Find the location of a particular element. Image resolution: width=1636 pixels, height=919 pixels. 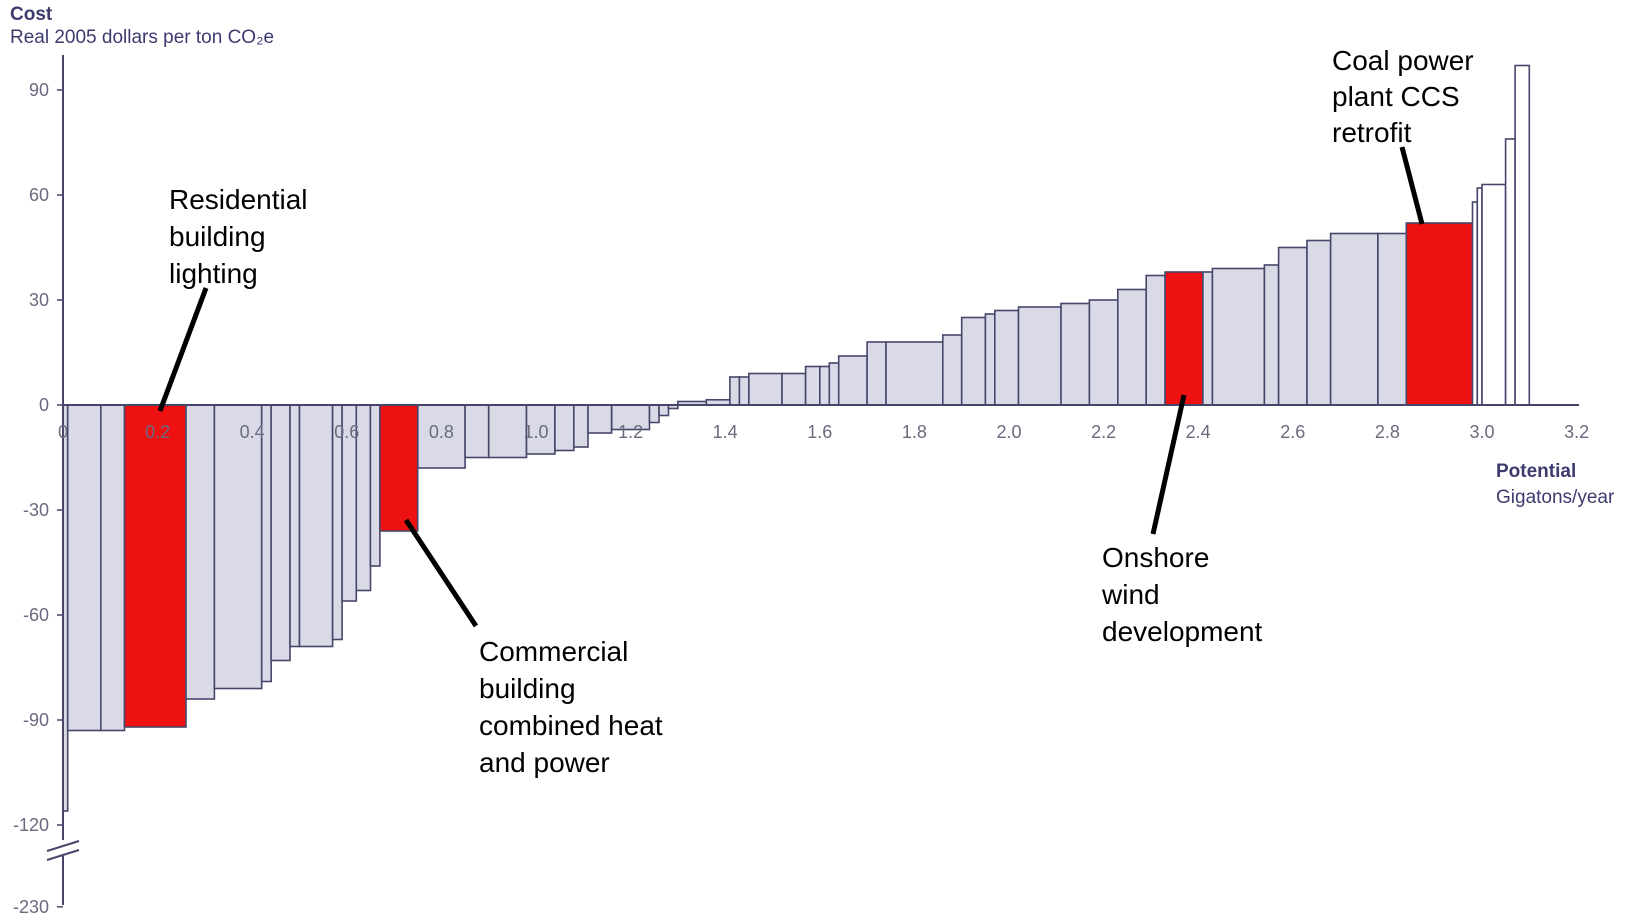

y-axis-subtitle: Real 2005 dollars per ton CO₂e is located at coordinates (142, 37).